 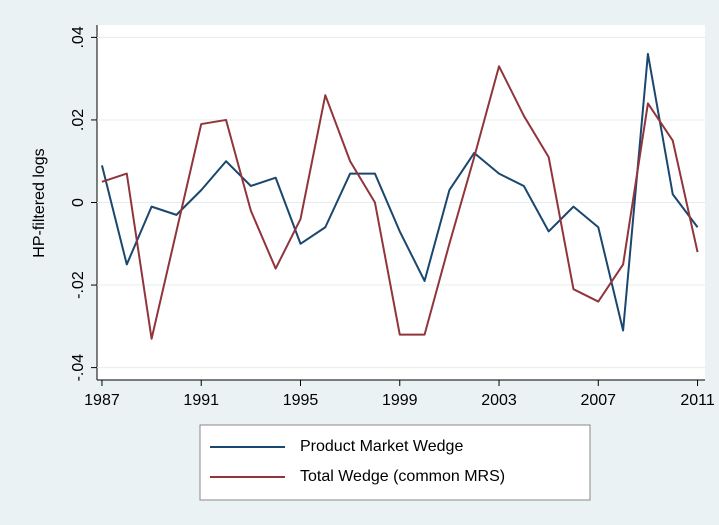 What do you see at coordinates (598, 400) in the screenshot?
I see `x-tick-label: 2007` at bounding box center [598, 400].